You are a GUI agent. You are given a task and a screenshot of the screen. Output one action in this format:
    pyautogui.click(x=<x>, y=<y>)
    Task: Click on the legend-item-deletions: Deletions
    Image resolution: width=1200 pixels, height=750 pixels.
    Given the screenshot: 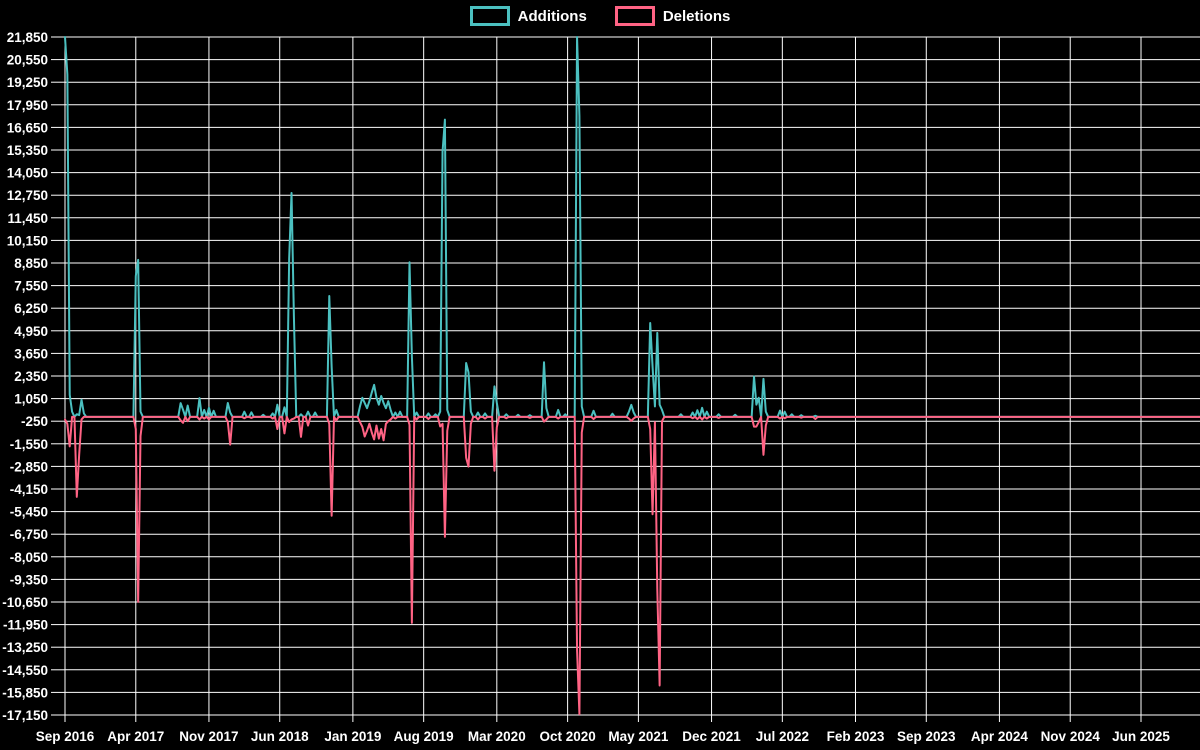 What is the action you would take?
    pyautogui.click(x=672, y=16)
    